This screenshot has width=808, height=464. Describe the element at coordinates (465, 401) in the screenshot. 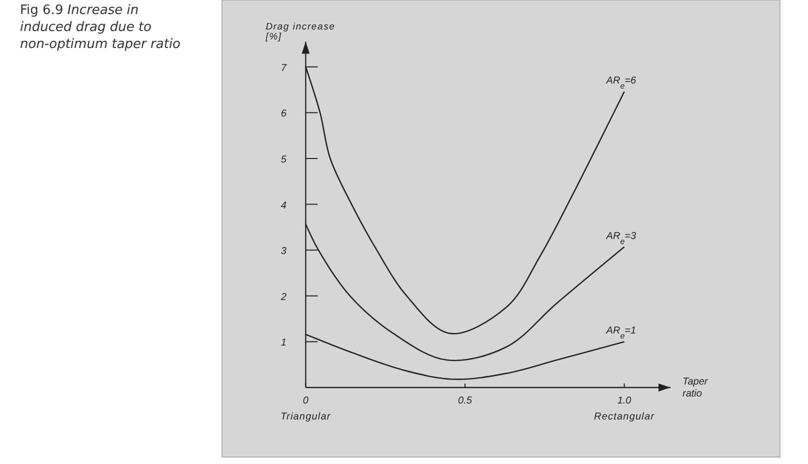

I see `x-tick-label: 0.5` at that location.